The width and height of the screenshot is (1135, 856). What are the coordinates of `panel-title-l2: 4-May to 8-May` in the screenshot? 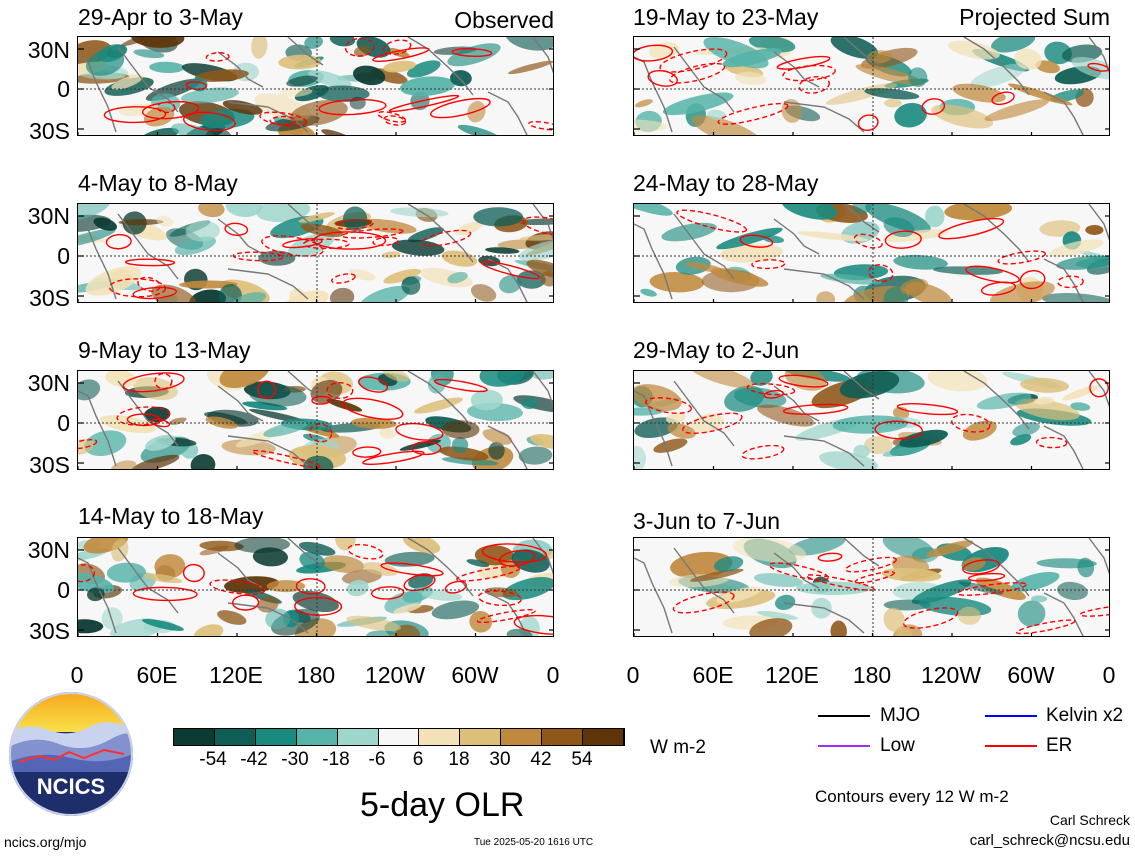 It's located at (158, 183).